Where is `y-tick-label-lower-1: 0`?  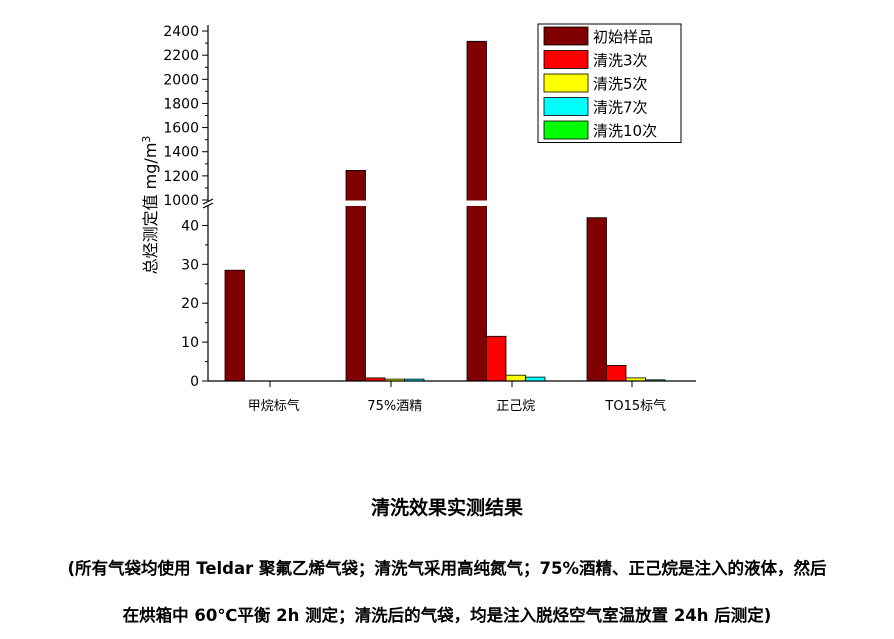
y-tick-label-lower-1: 0 is located at coordinates (194, 382).